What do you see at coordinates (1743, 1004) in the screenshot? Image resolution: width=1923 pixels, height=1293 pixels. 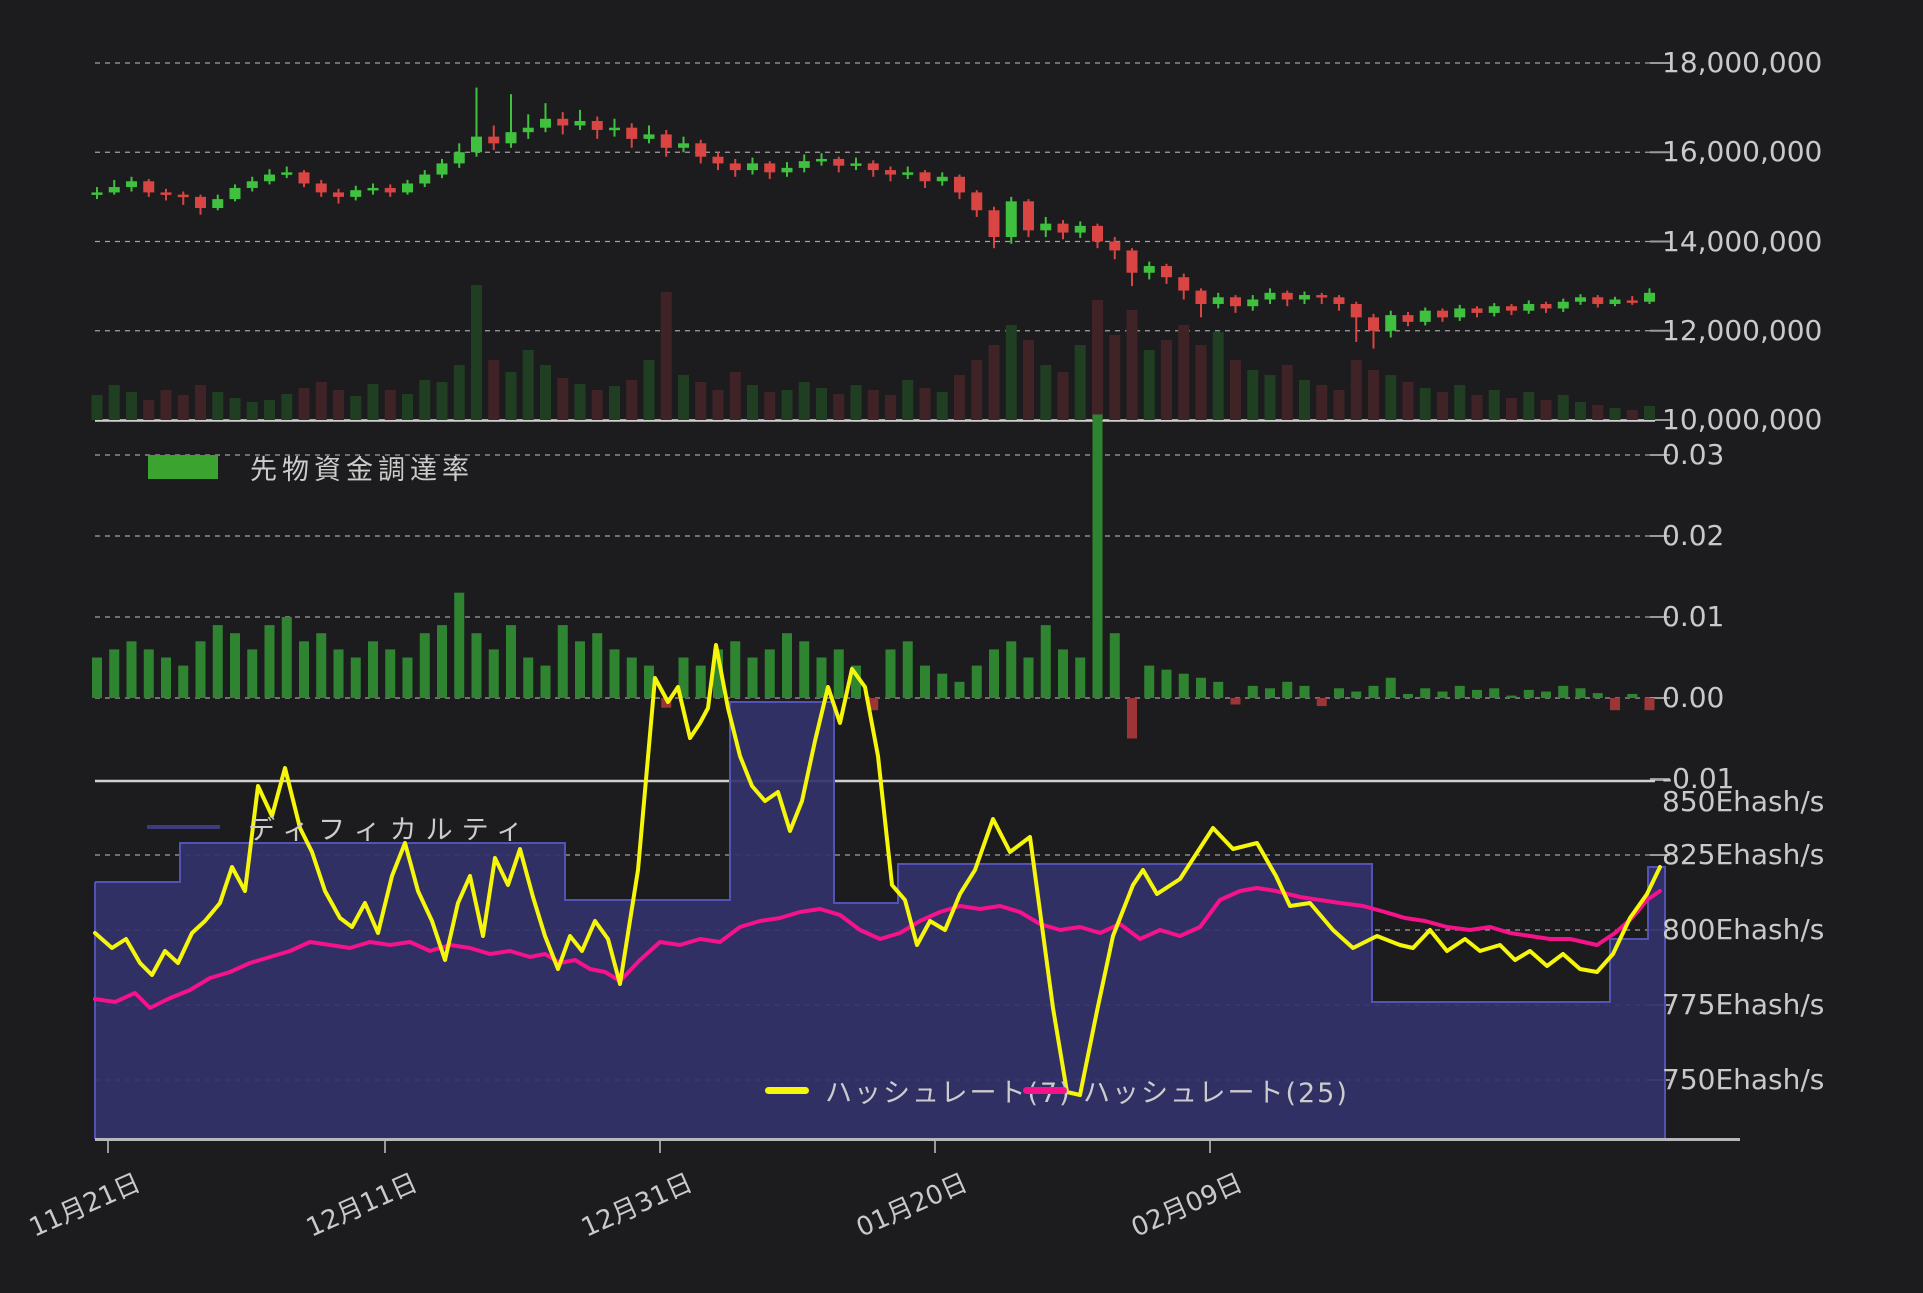 I see `hashrate-axis-label: 775Ehash/s` at bounding box center [1743, 1004].